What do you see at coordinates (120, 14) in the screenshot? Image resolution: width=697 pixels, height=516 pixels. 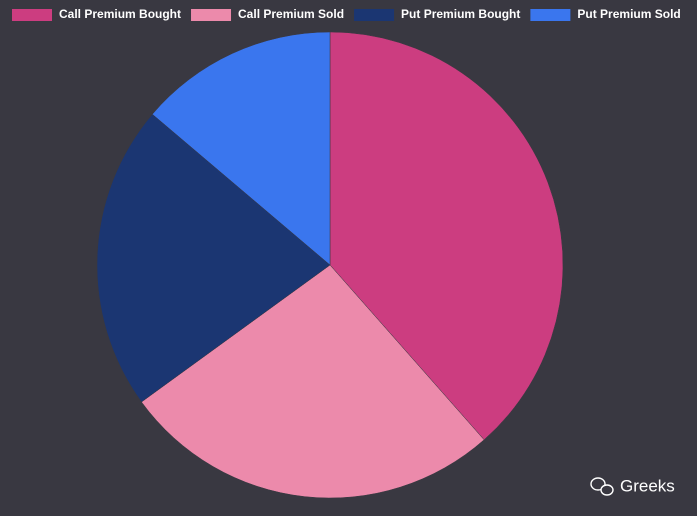 I see `legend-label: Call Premium Bought` at bounding box center [120, 14].